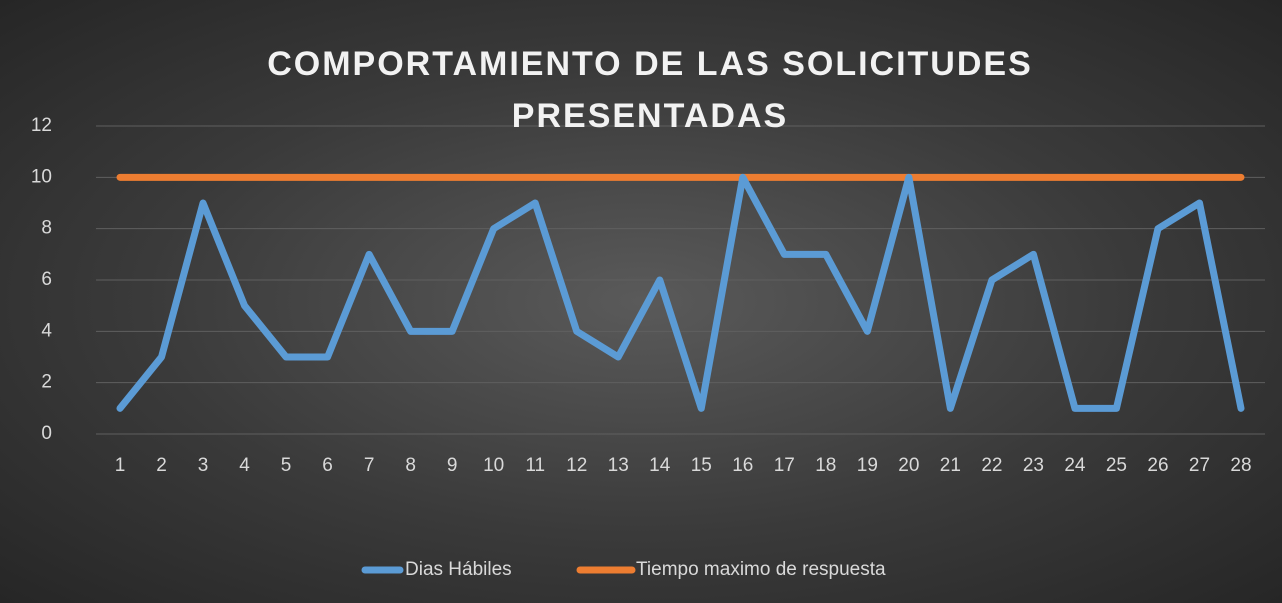 The height and width of the screenshot is (603, 1282). Describe the element at coordinates (1033, 465) in the screenshot. I see `x-tick-label: 23` at that location.